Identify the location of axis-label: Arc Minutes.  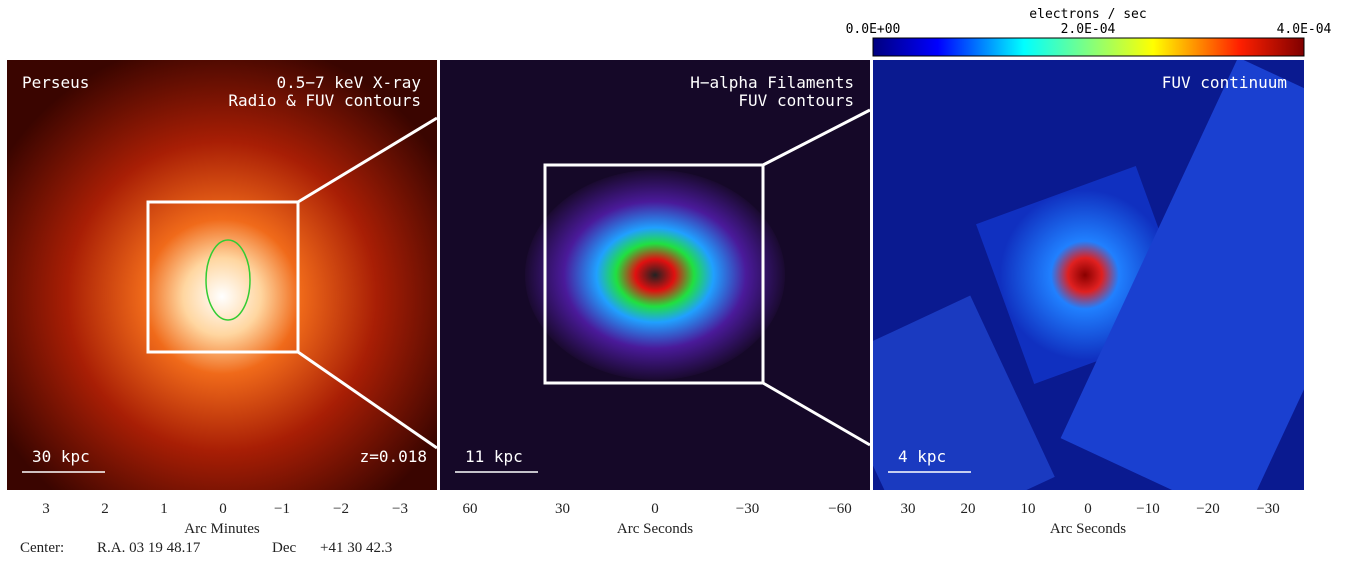
(222, 529).